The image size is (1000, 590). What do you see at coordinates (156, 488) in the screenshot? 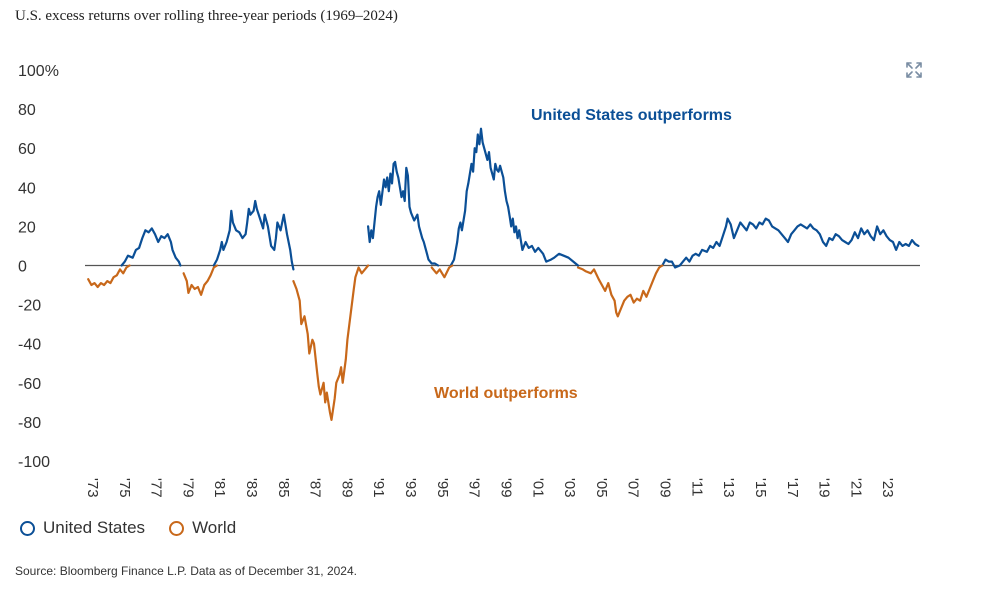
I see `x-tick-label: '77` at bounding box center [156, 488].